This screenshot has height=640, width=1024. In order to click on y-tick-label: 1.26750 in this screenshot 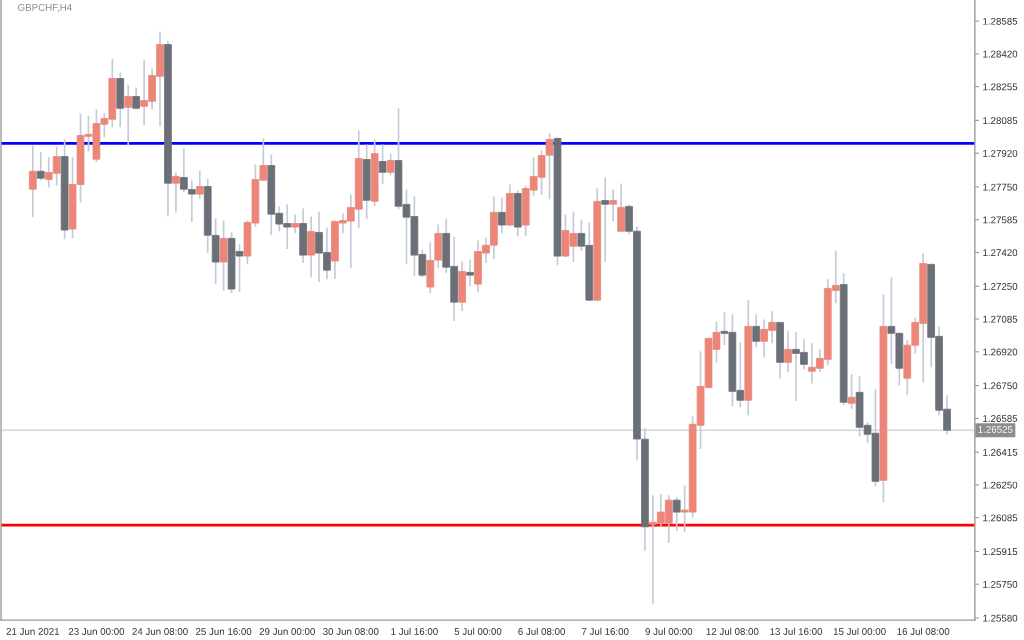, I will do `click(1000, 386)`.